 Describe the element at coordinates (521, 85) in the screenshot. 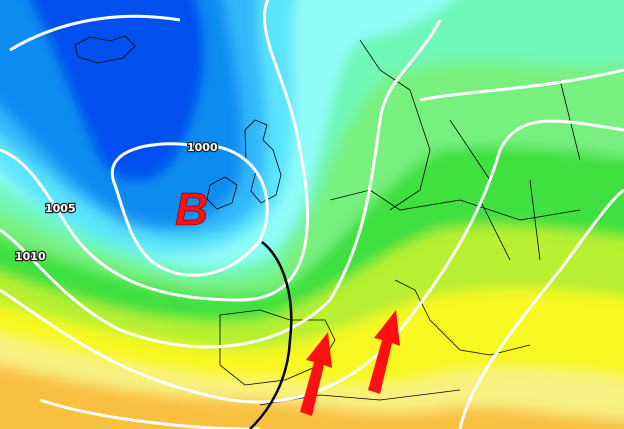

I see `isobar-1010-north` at that location.